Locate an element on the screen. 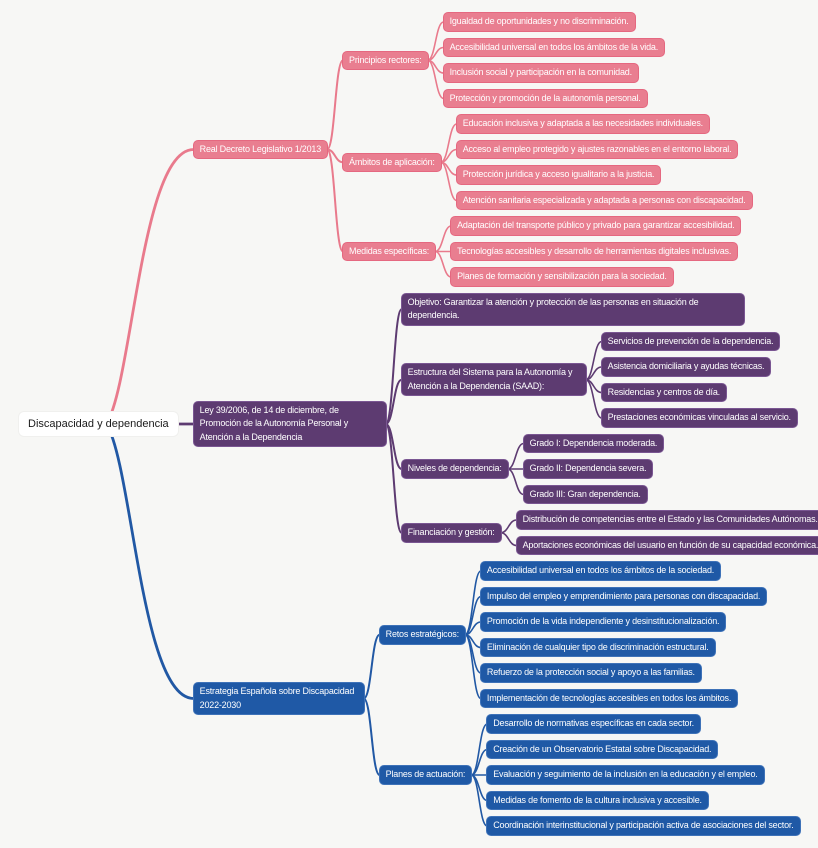 The height and width of the screenshot is (848, 818). mindmap-branch-node: Real Decreto Legislativo 1/2013 is located at coordinates (260, 149).